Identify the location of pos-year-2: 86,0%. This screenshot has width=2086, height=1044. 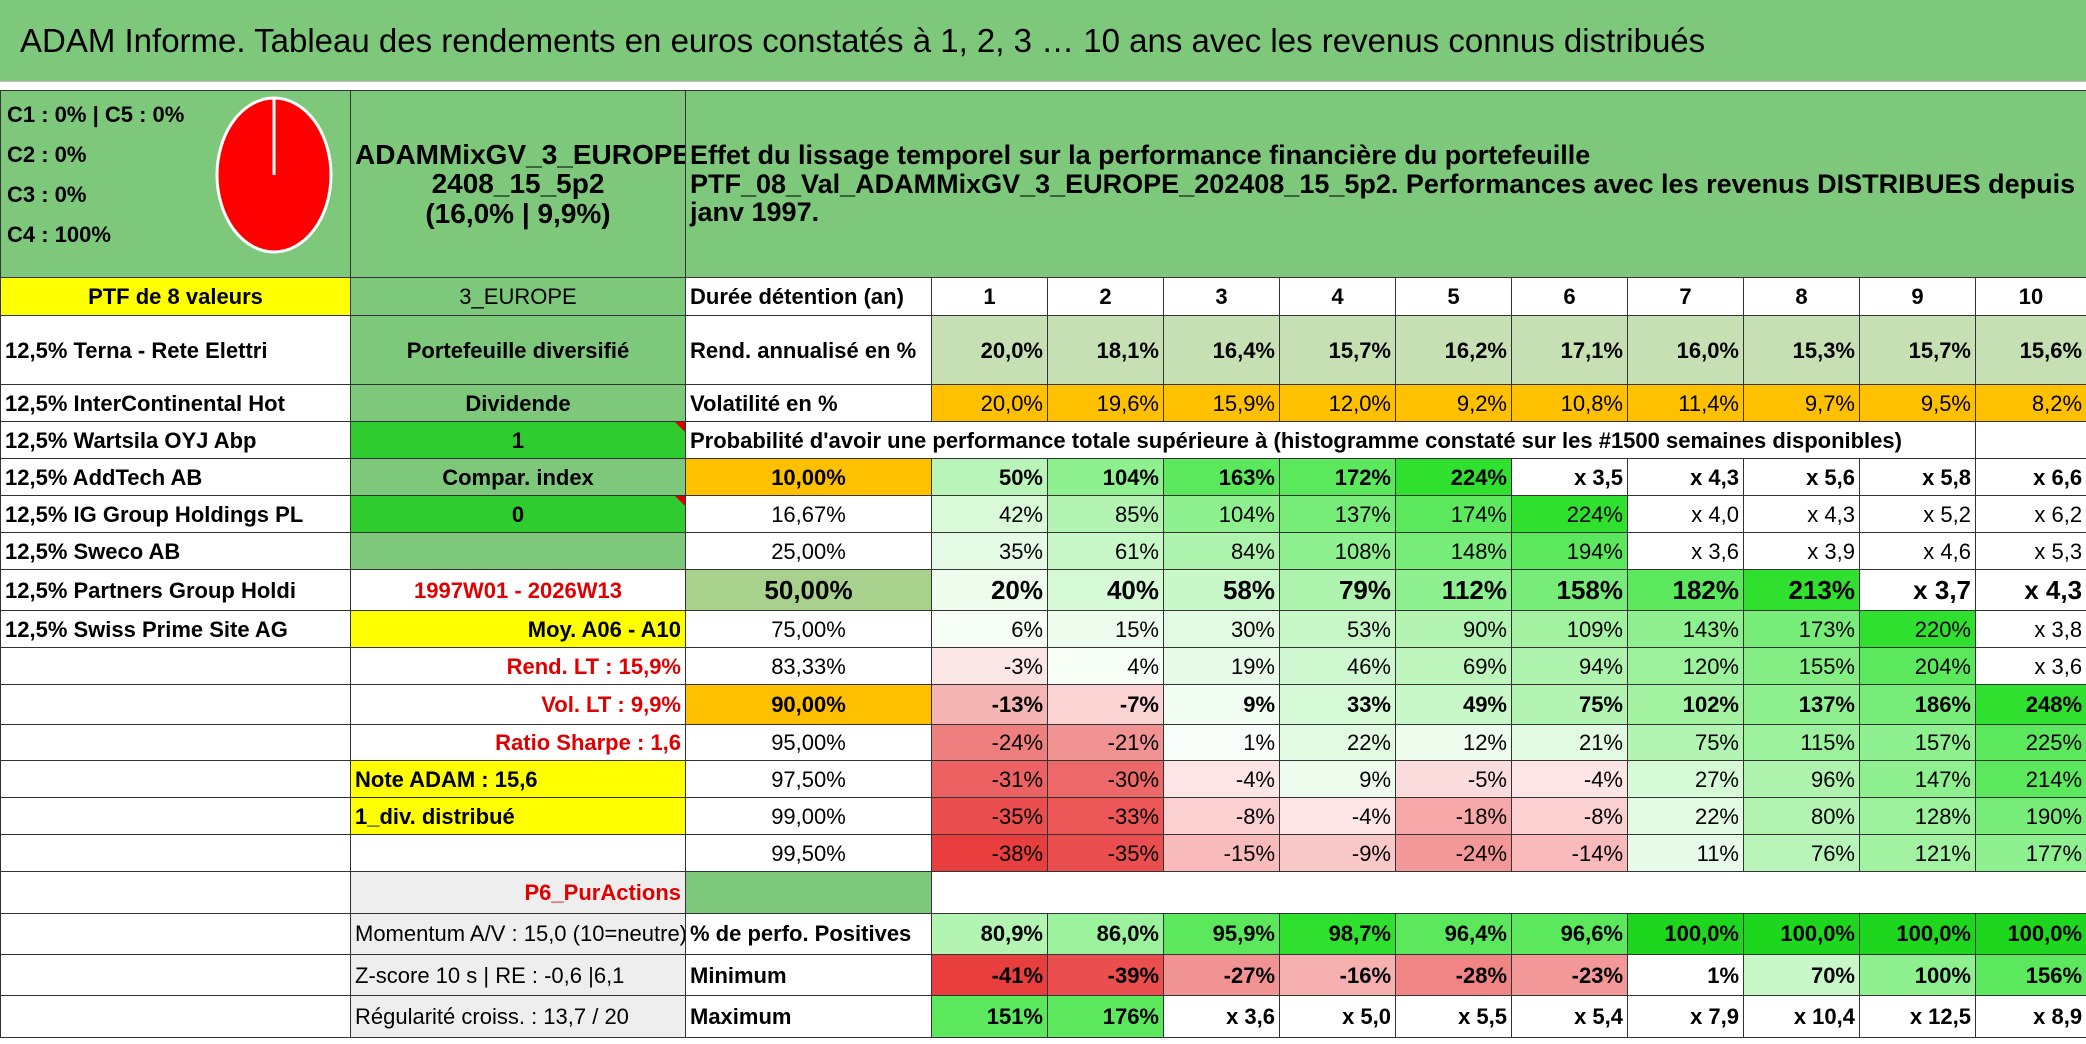
(1105, 934).